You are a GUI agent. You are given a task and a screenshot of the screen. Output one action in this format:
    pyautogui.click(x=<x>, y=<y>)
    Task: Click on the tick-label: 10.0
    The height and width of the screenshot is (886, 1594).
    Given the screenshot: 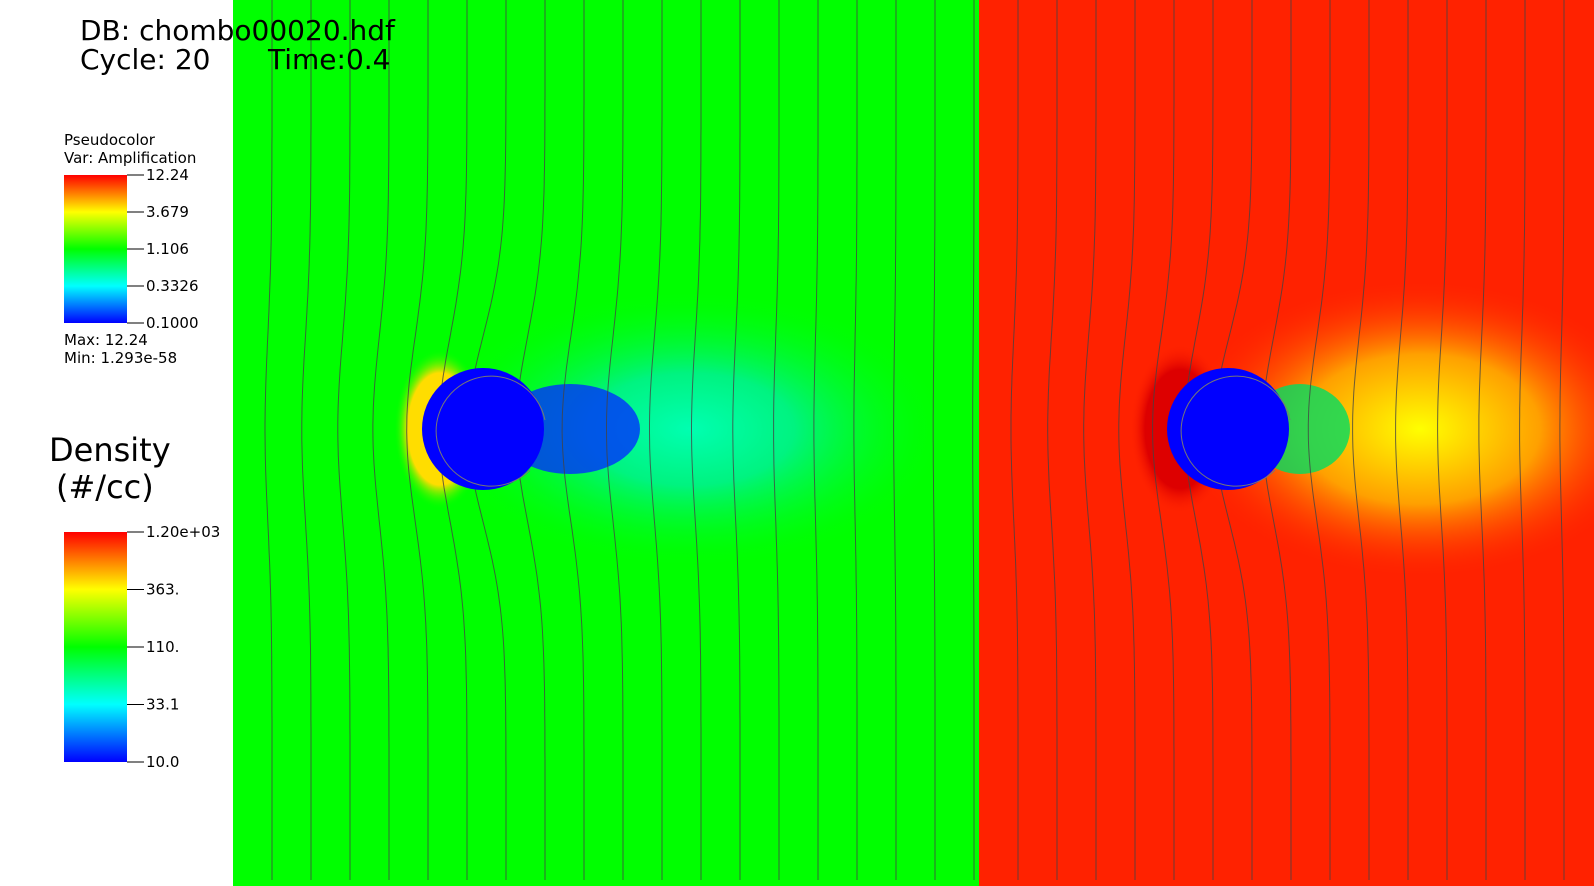 What is the action you would take?
    pyautogui.click(x=162, y=762)
    